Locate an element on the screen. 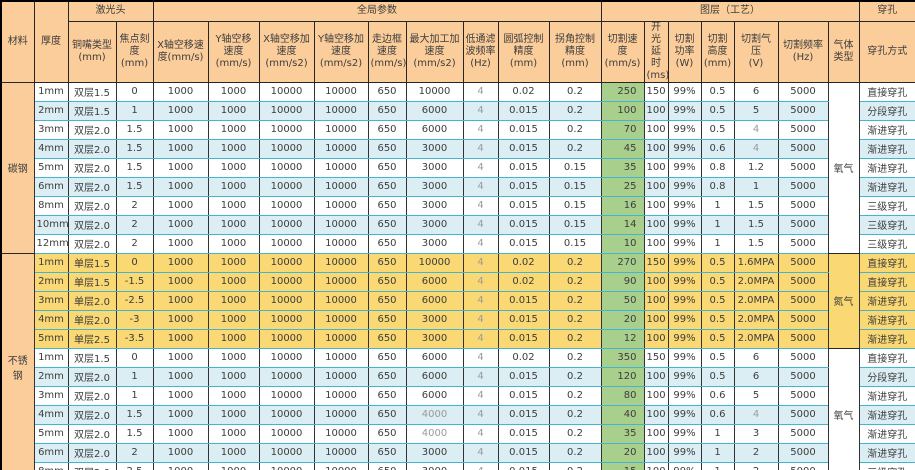 This screenshot has height=470, width=915. thickness-cell: 2mm is located at coordinates (51, 110).